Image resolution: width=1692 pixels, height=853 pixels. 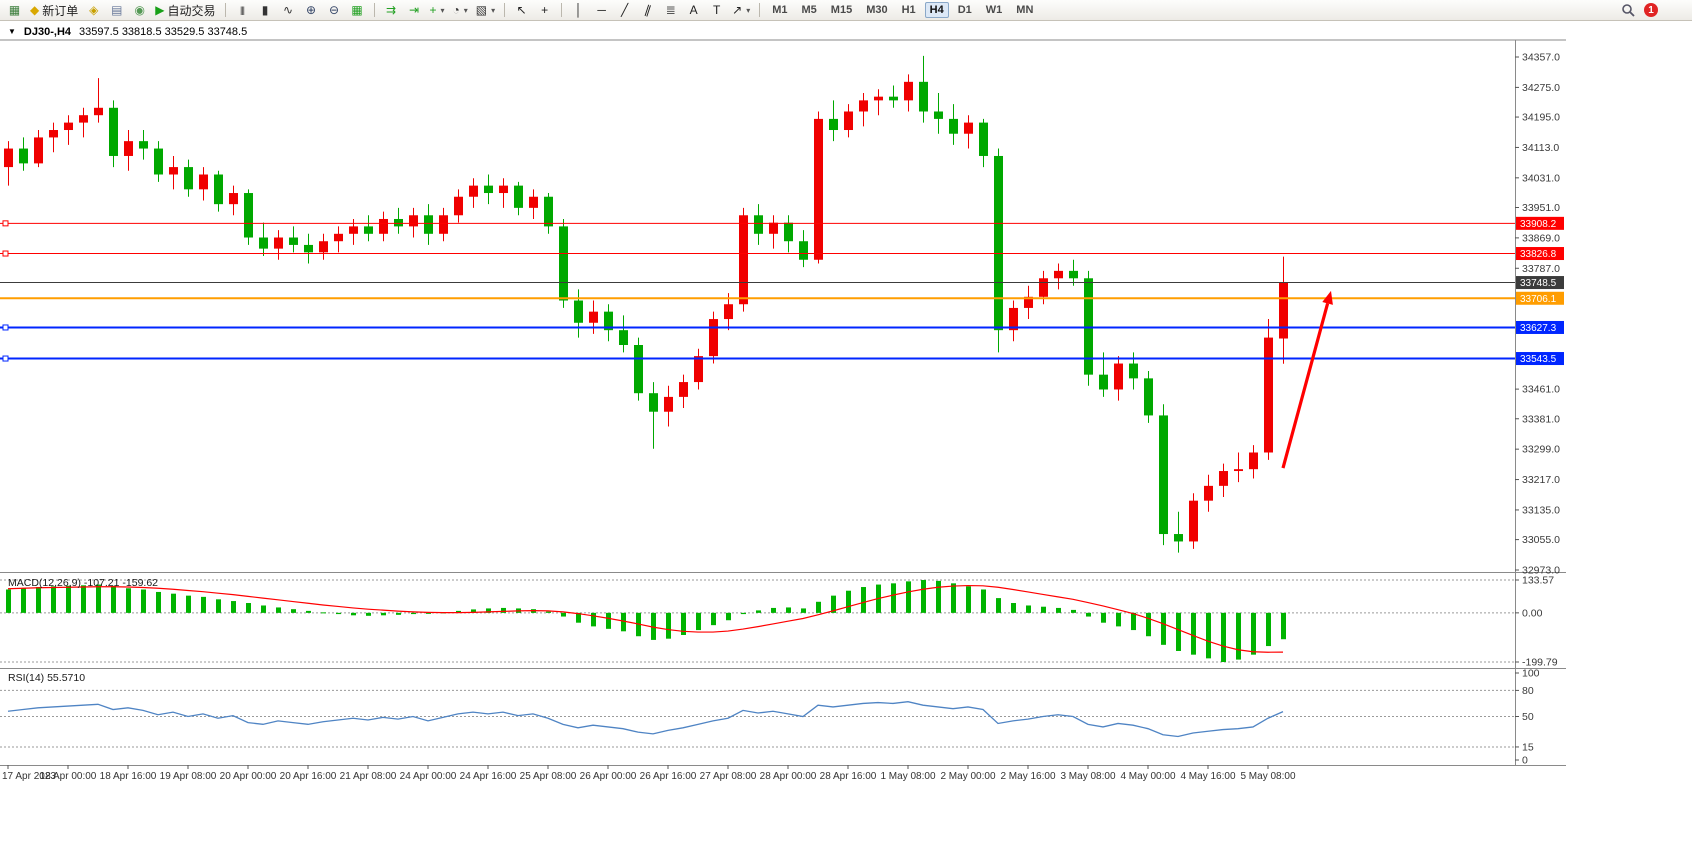 What do you see at coordinates (670, 10) in the screenshot?
I see `fibo-icon: ≣` at bounding box center [670, 10].